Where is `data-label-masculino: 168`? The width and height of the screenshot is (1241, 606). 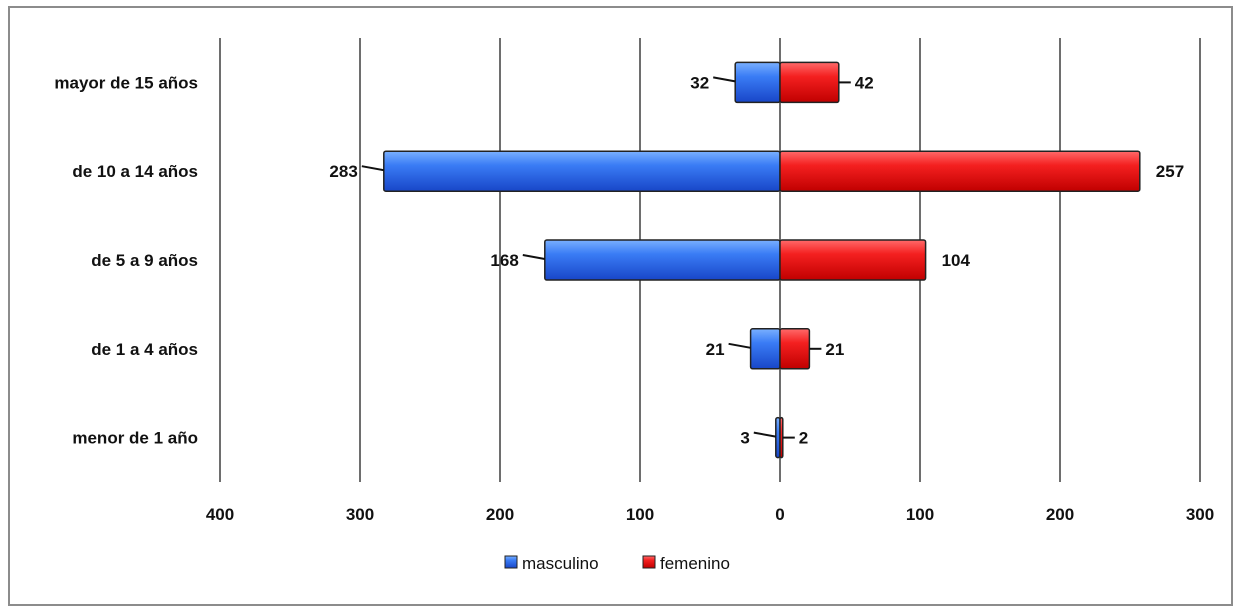 data-label-masculino: 168 is located at coordinates (504, 260).